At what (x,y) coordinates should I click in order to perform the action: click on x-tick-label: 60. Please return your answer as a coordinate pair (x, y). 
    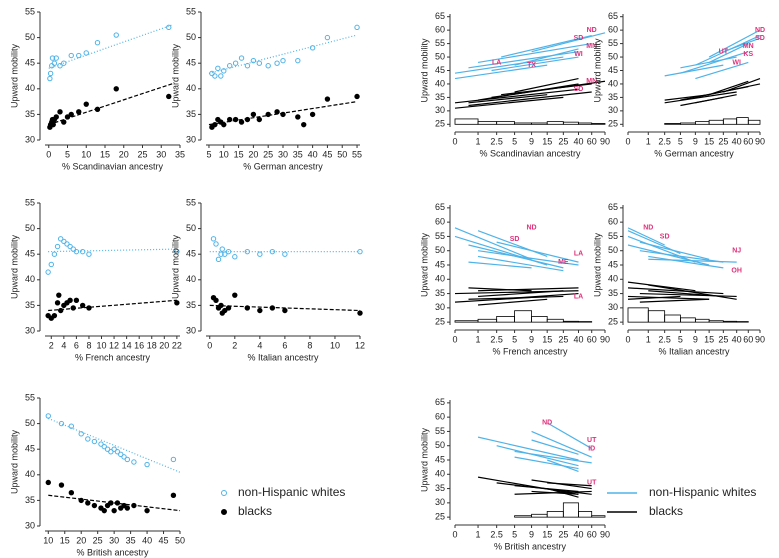
    Looking at the image, I should click on (748, 141).